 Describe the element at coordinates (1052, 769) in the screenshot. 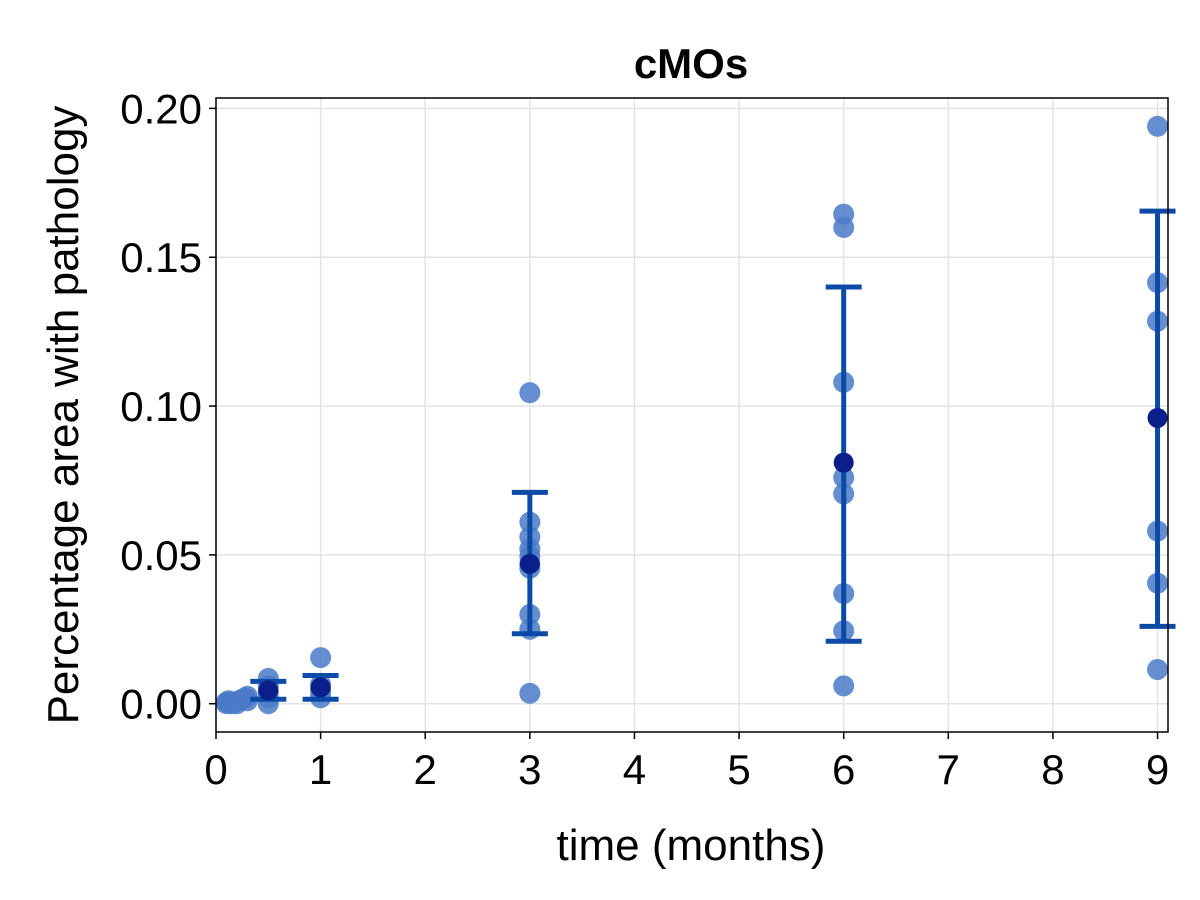

I see `x-tick-label: 8` at that location.